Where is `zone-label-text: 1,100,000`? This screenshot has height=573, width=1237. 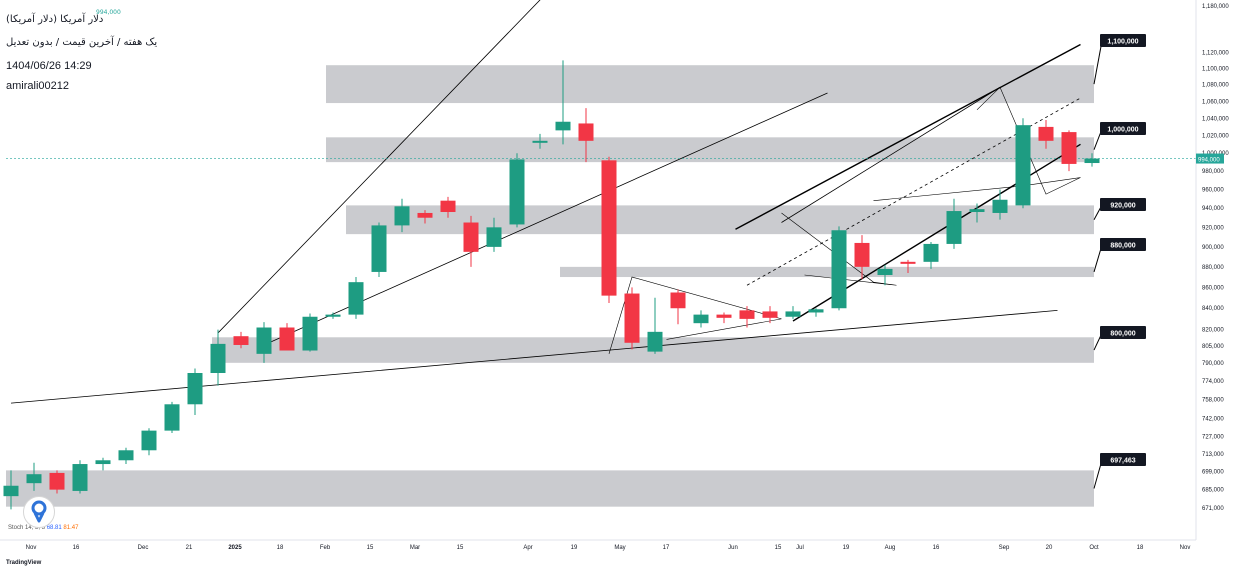
zone-label-text: 1,100,000 is located at coordinates (1122, 42).